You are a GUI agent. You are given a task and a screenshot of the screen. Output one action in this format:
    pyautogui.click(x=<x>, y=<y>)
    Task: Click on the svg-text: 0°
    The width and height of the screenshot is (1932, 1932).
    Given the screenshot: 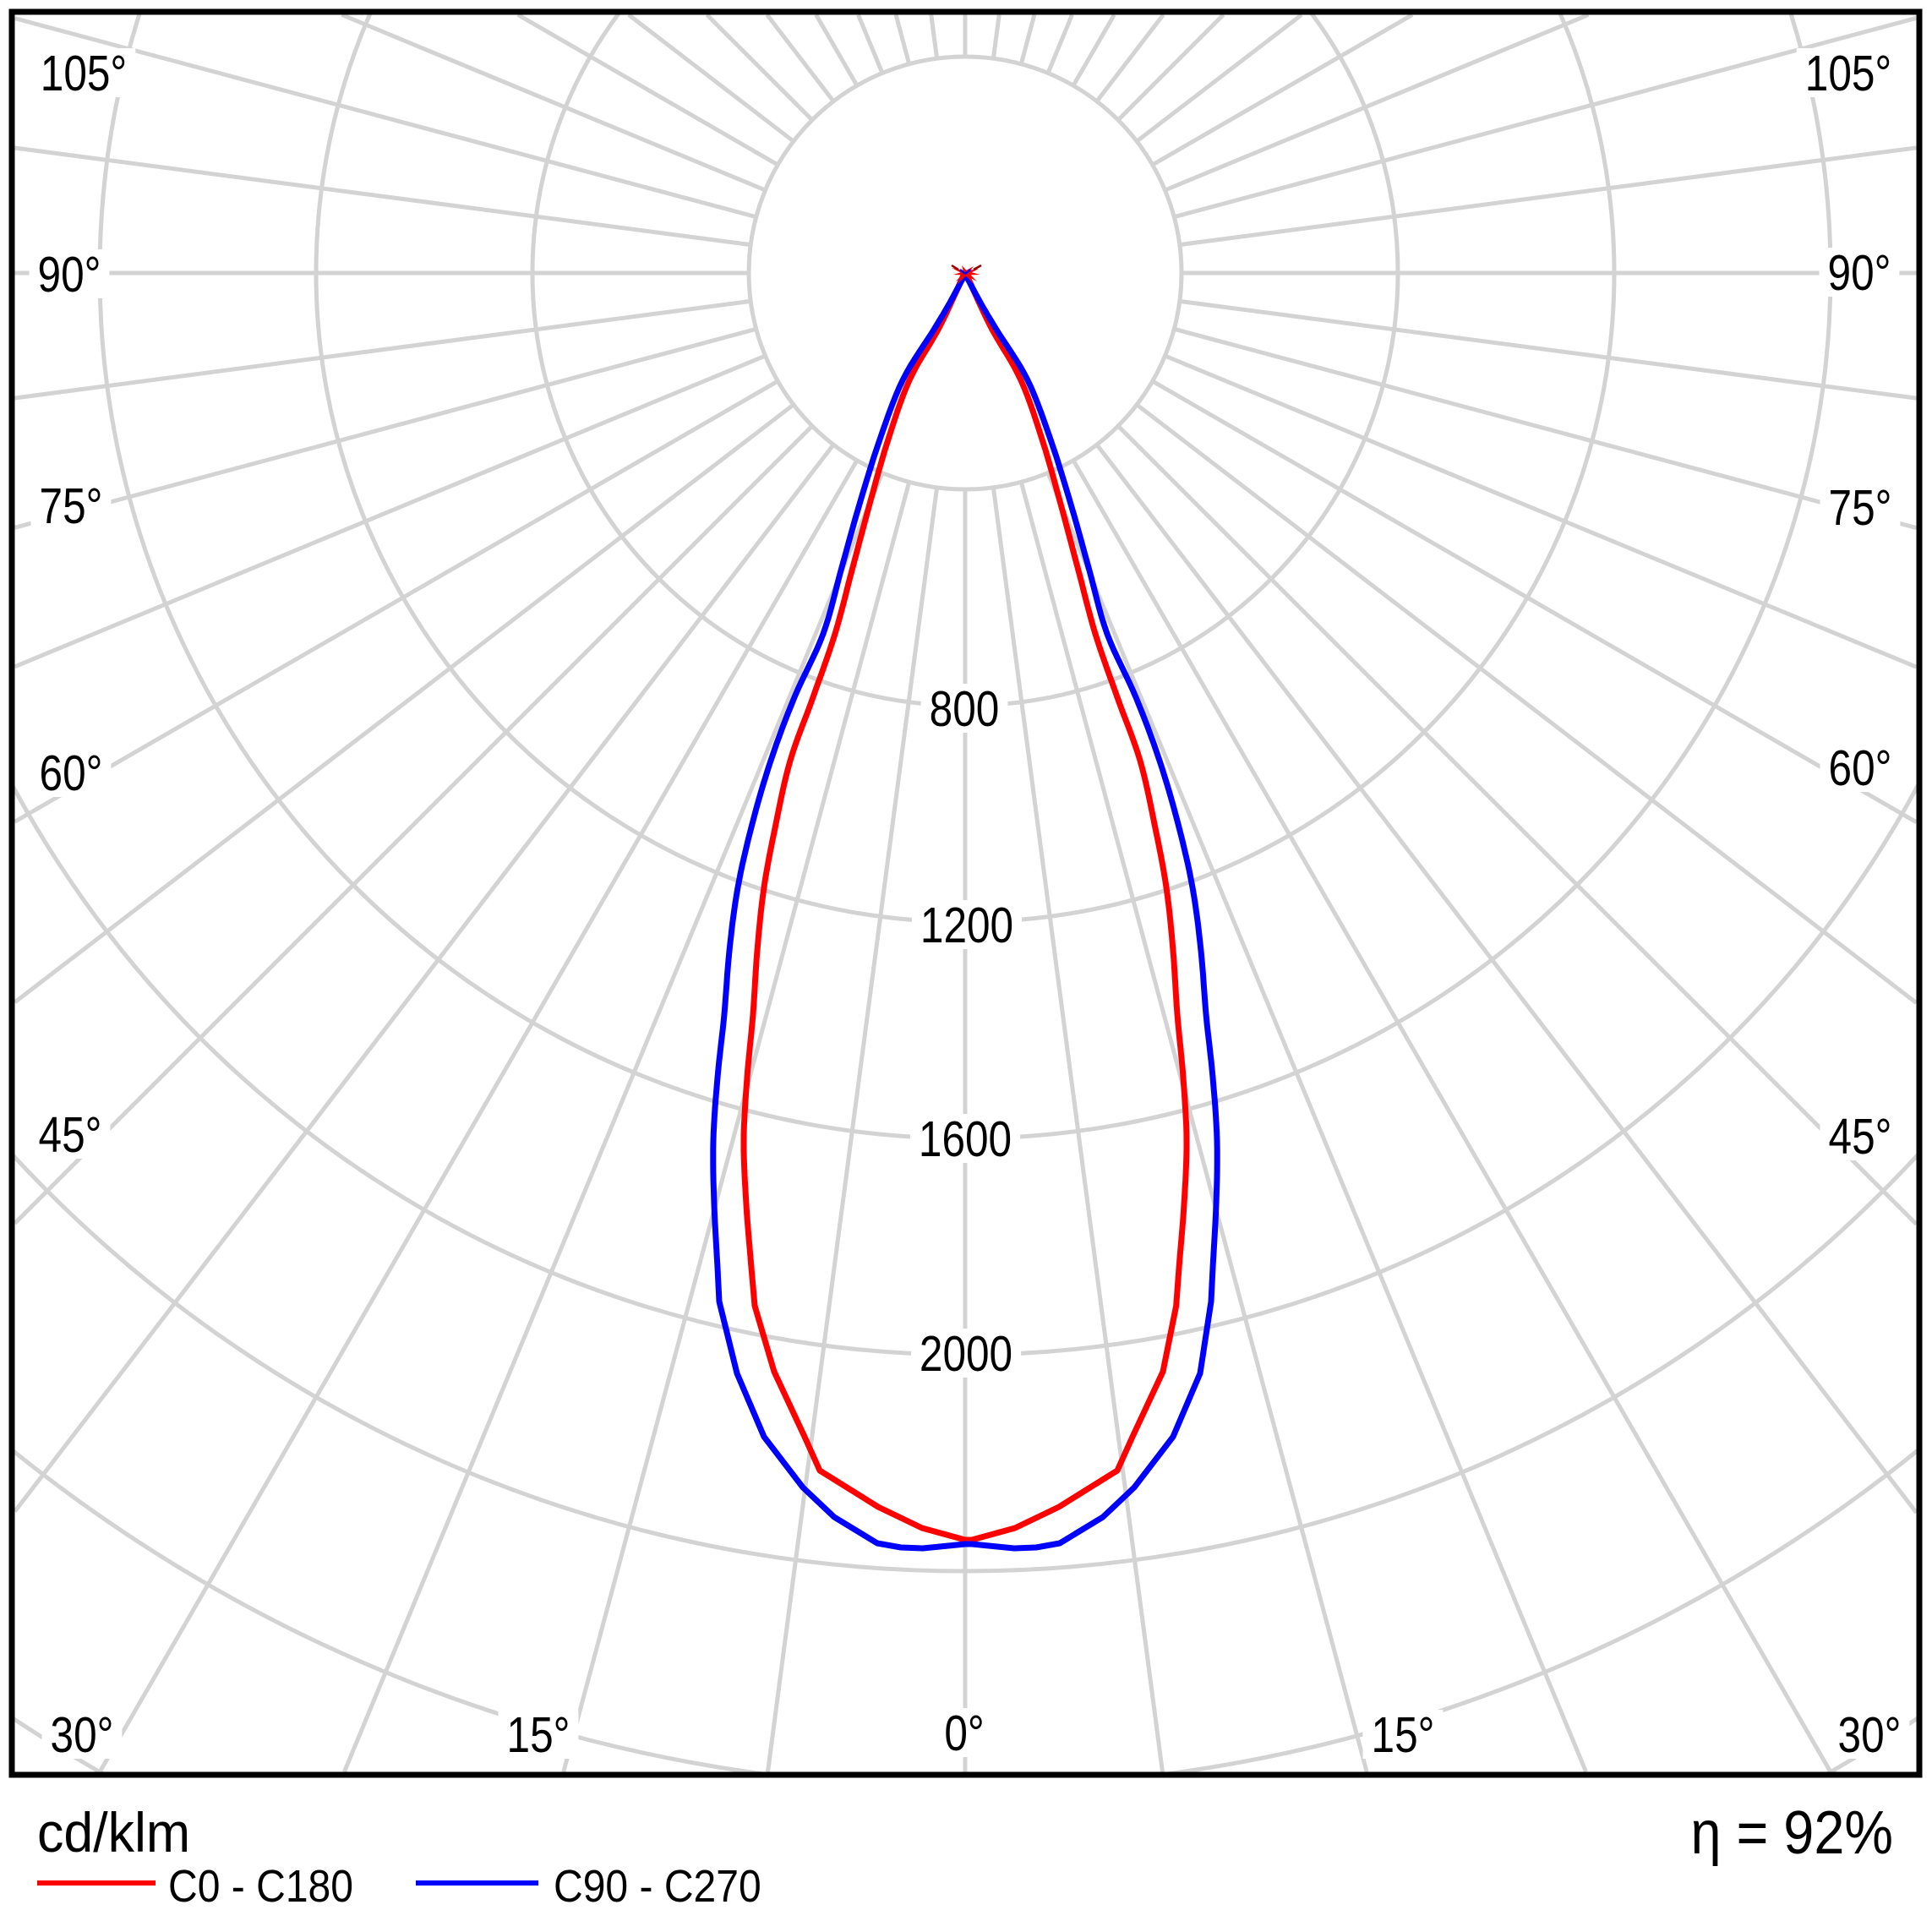 What is the action you would take?
    pyautogui.click(x=964, y=1733)
    